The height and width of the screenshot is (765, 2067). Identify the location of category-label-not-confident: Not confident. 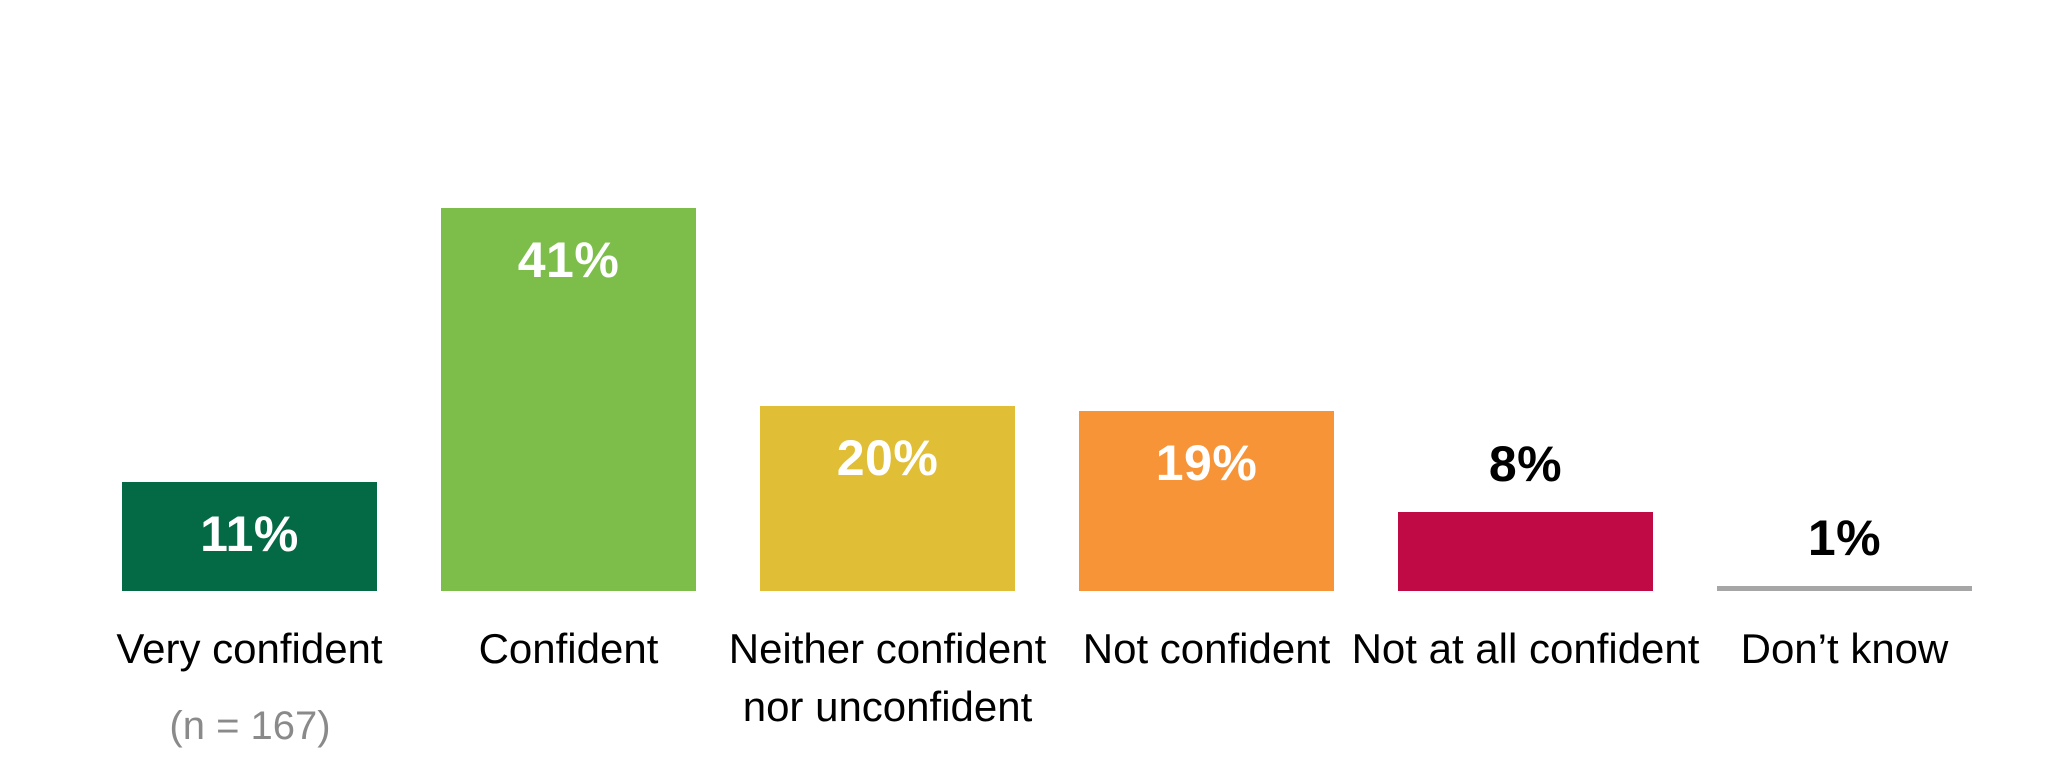
(1206, 648).